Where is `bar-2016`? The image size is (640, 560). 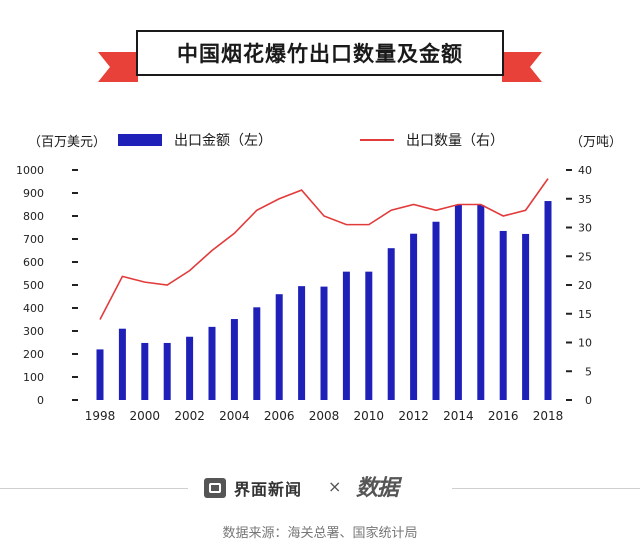 bar-2016 is located at coordinates (503, 315).